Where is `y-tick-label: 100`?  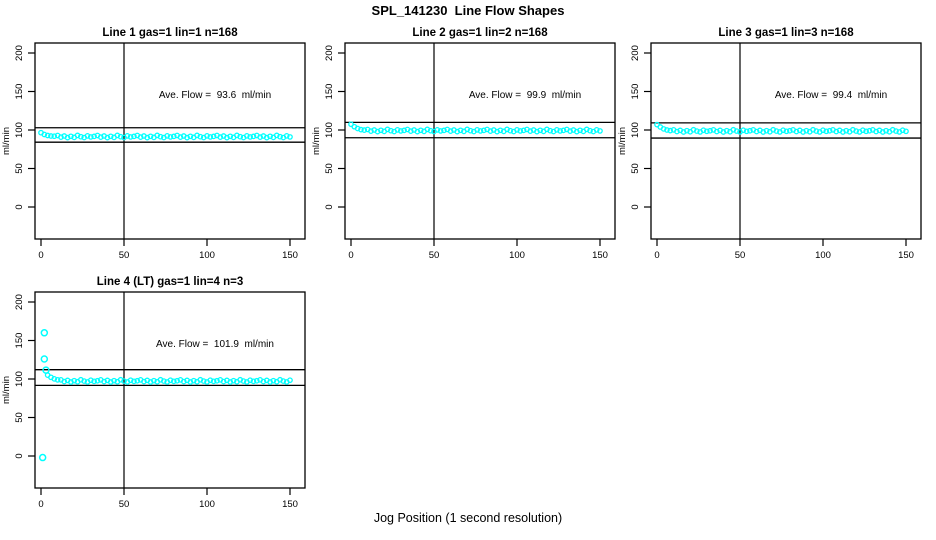
y-tick-label: 100 is located at coordinates (19, 379).